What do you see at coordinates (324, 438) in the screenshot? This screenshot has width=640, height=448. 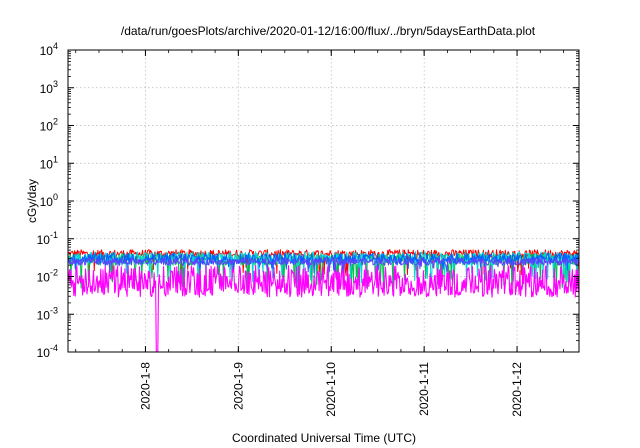 I see `x-axis-label: Coordinated Universal Time (UTC)` at bounding box center [324, 438].